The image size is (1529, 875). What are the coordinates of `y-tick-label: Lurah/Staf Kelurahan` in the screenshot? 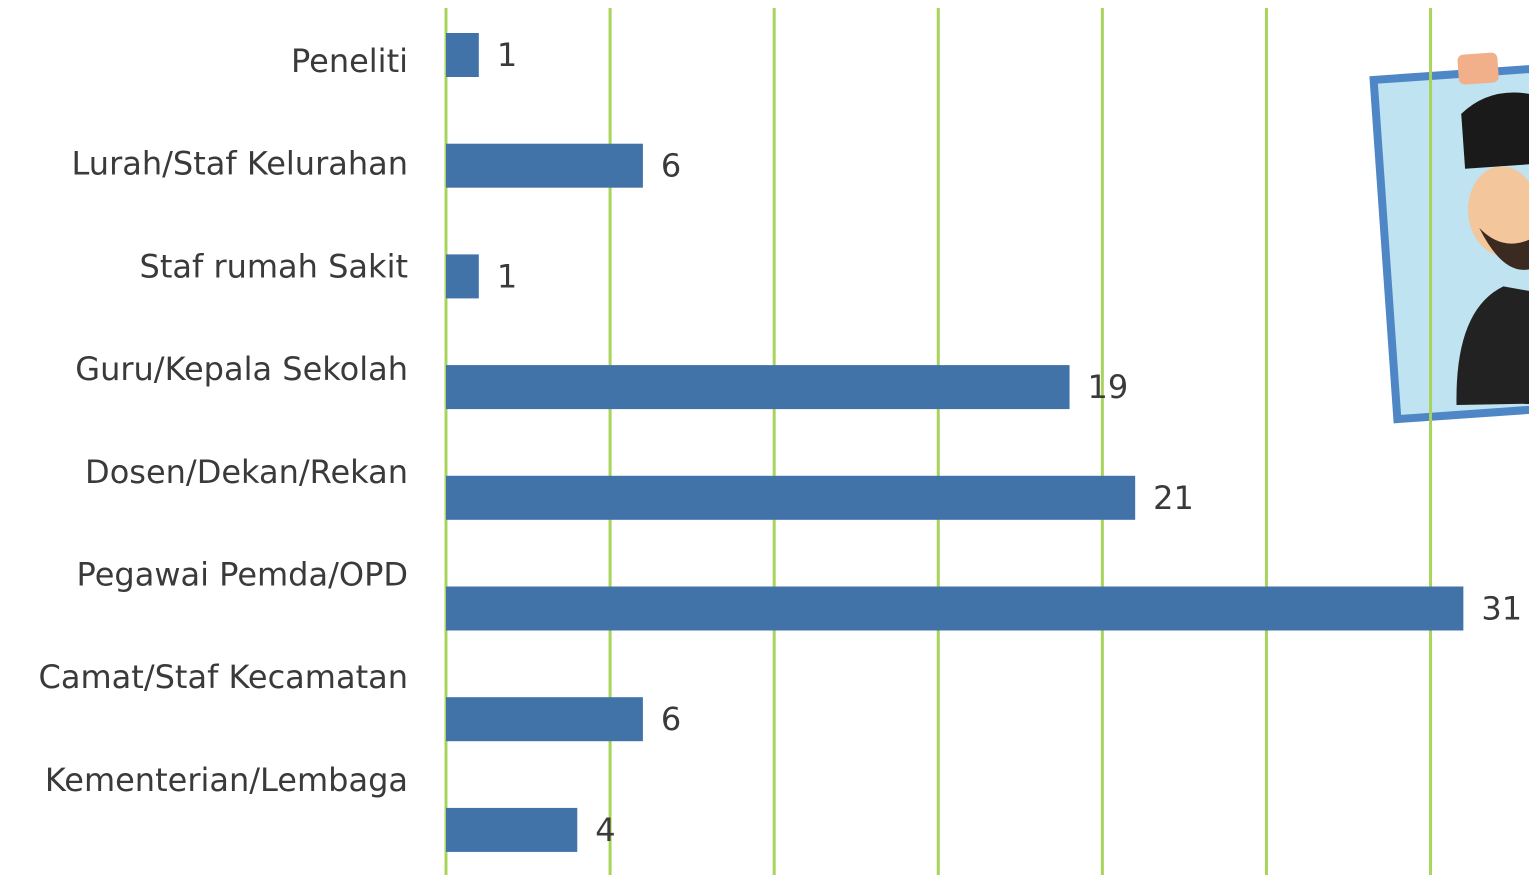 It's located at (240, 164).